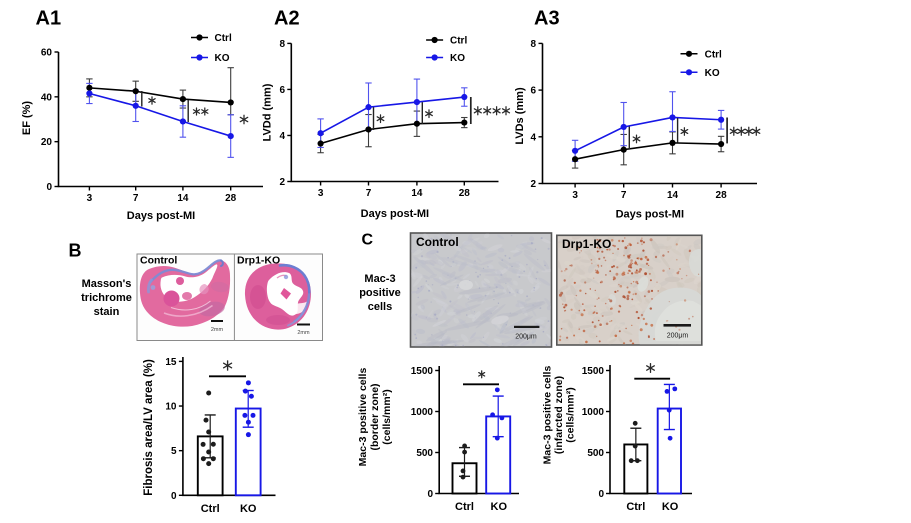 The image size is (911, 523). What do you see at coordinates (47, 53) in the screenshot?
I see `svg-text: 60` at bounding box center [47, 53].